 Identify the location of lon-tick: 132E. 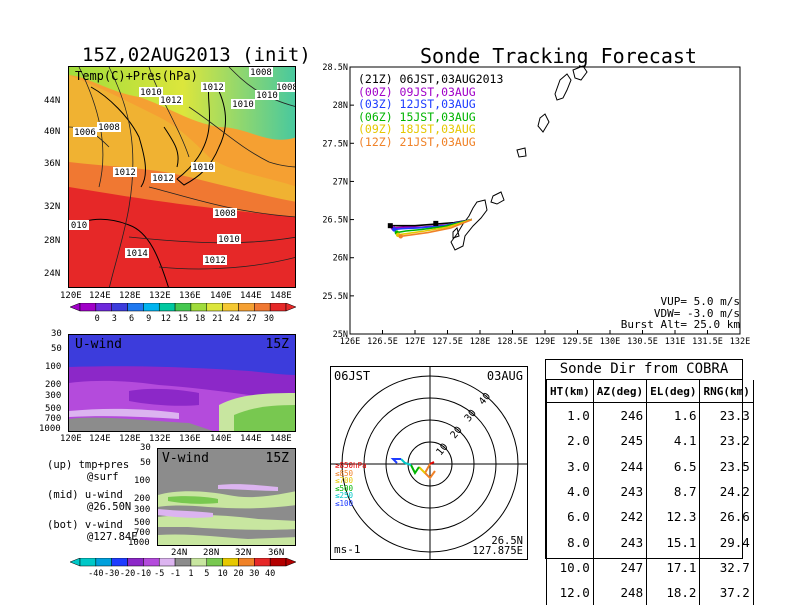
(160, 296).